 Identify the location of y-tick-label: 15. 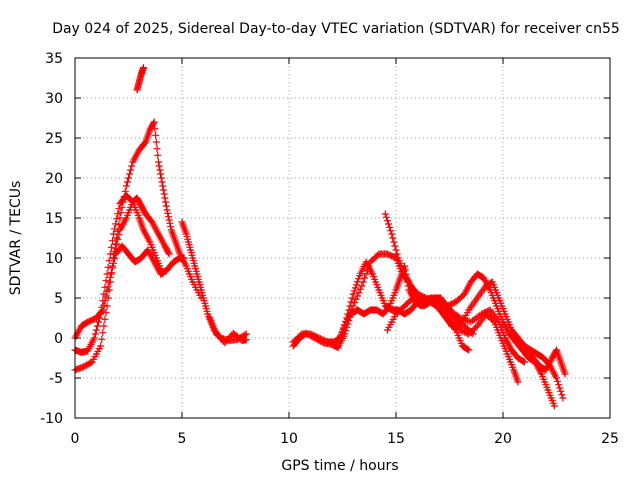
(54, 219).